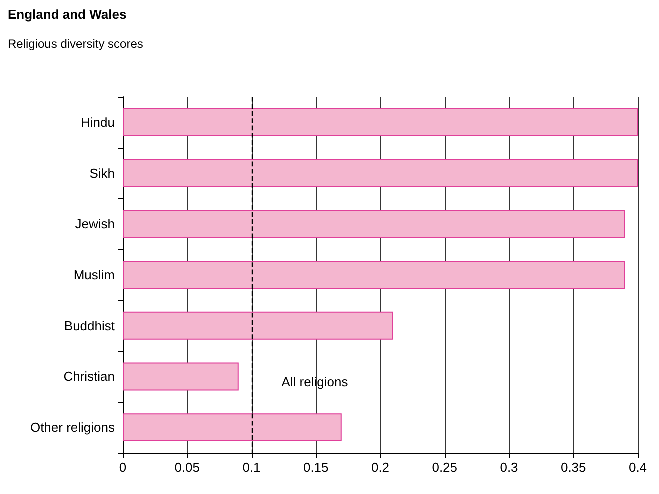 The height and width of the screenshot is (494, 659). Describe the element at coordinates (90, 326) in the screenshot. I see `y-tick-label: Buddhist` at that location.